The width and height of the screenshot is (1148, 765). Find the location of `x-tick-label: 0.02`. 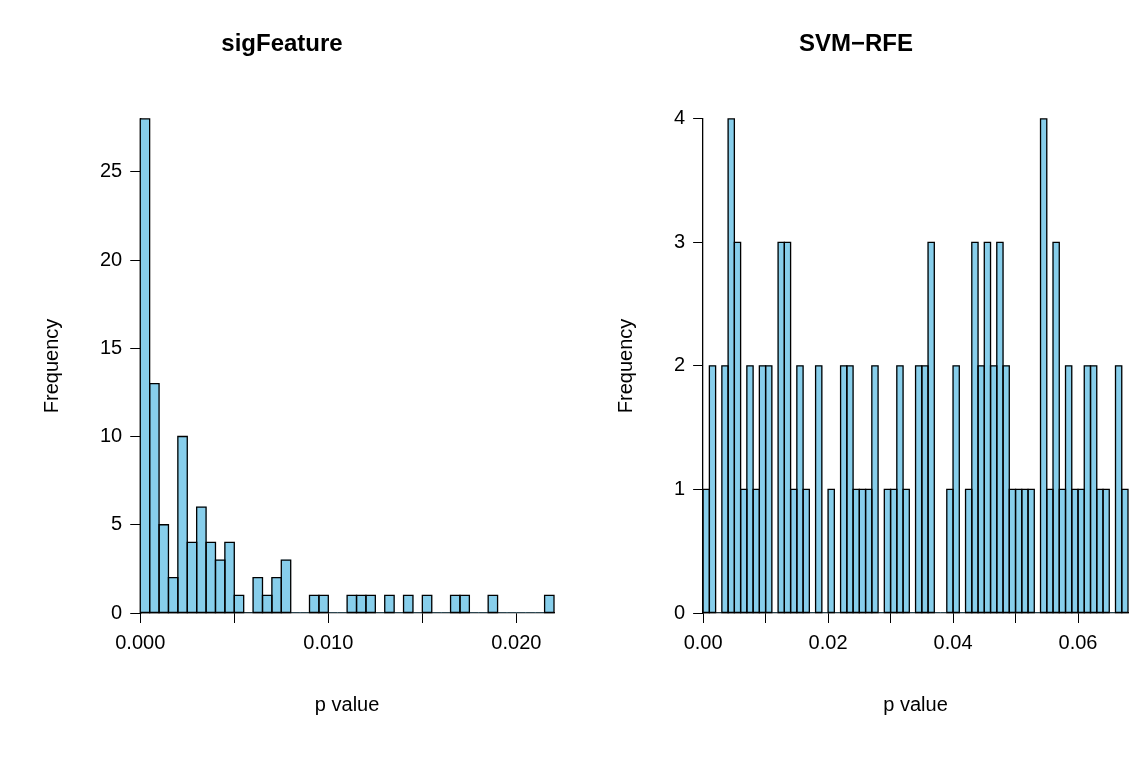

x-tick-label: 0.02 is located at coordinates (828, 641).